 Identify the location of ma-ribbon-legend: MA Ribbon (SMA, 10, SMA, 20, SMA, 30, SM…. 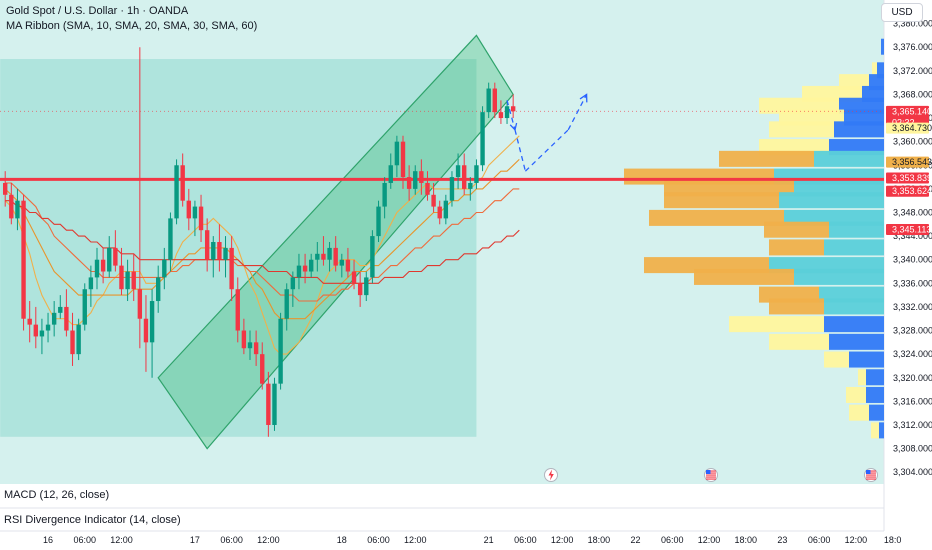
(132, 26).